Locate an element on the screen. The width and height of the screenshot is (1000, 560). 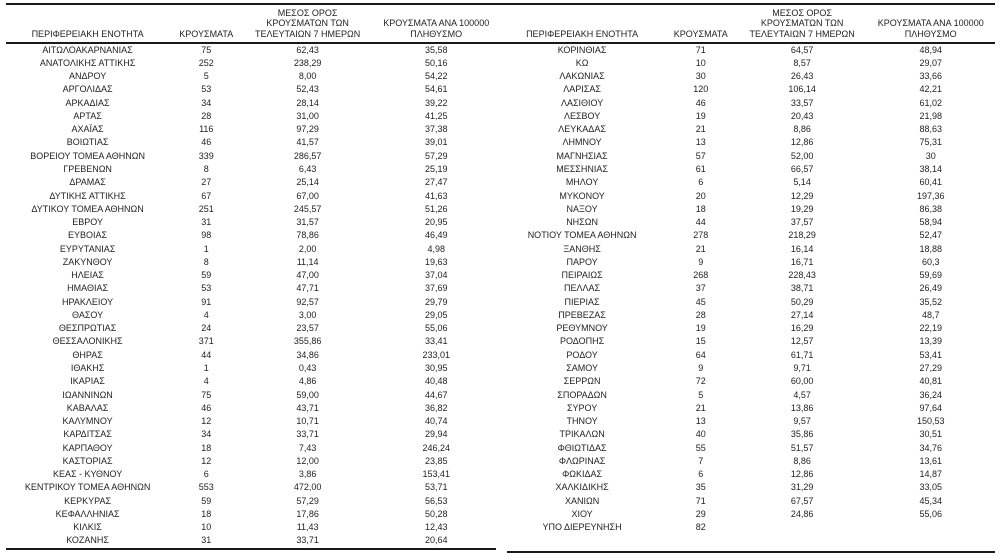
cases-cell: 10 is located at coordinates (206, 527).